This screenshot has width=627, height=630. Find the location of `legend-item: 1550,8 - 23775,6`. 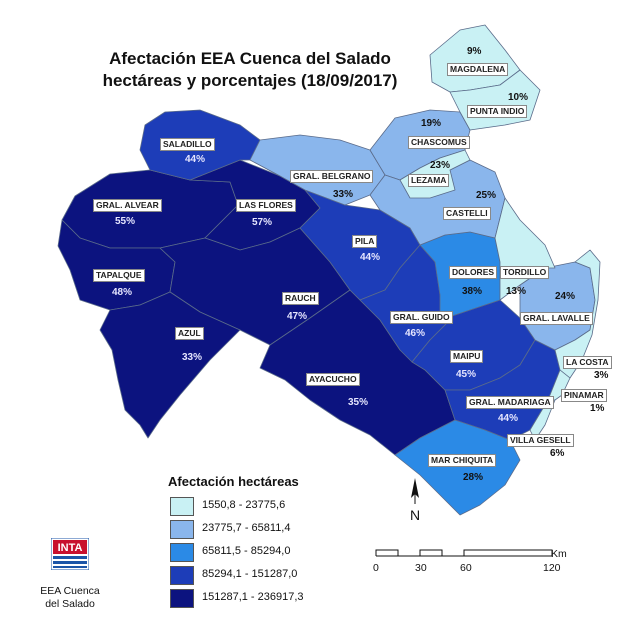

legend-item: 1550,8 - 23775,6 is located at coordinates (272, 506).